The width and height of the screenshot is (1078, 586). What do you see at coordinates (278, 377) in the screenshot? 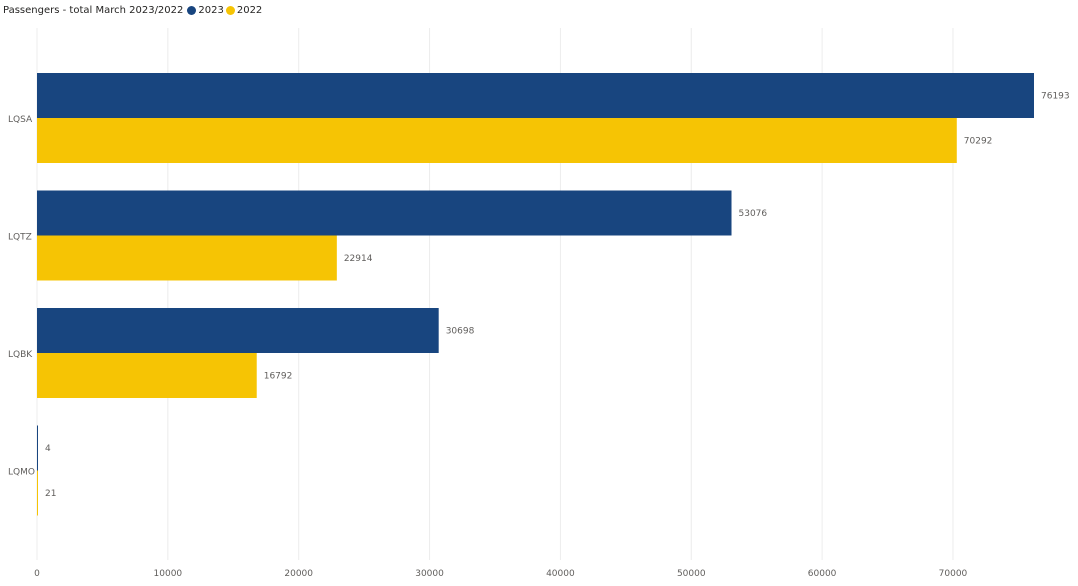
I see `data-label: 16792` at bounding box center [278, 377].